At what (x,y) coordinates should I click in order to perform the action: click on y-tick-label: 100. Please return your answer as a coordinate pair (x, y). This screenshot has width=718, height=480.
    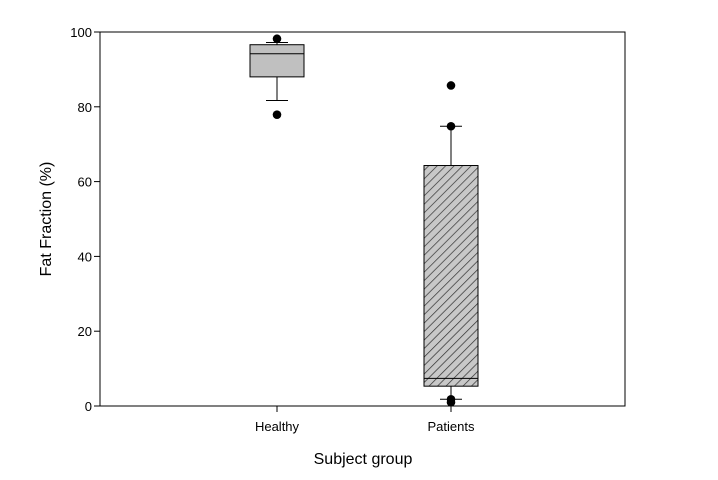
    Looking at the image, I should click on (81, 32).